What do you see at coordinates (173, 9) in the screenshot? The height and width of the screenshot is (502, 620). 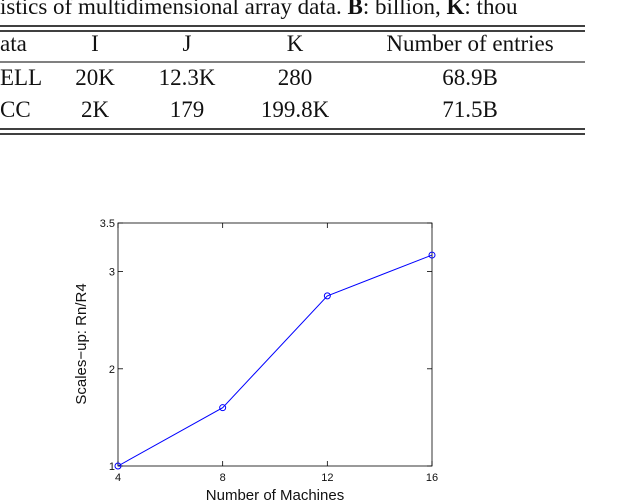 I see `caption-segment: istics of multidimensional array data.` at bounding box center [173, 9].